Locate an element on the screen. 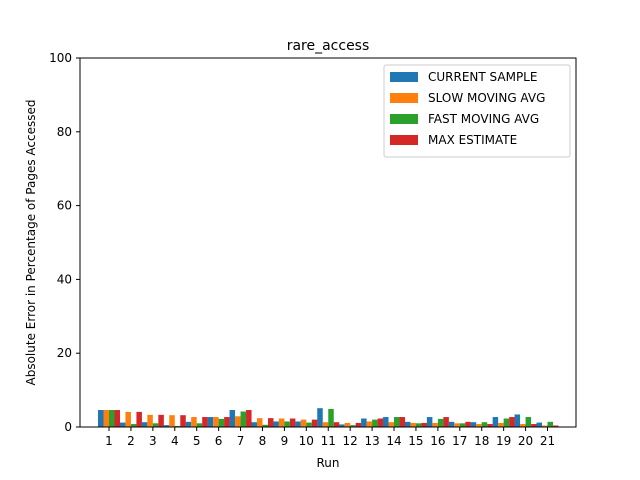 Image resolution: width=640 pixels, height=480 pixels. bars-group is located at coordinates (328, 417).